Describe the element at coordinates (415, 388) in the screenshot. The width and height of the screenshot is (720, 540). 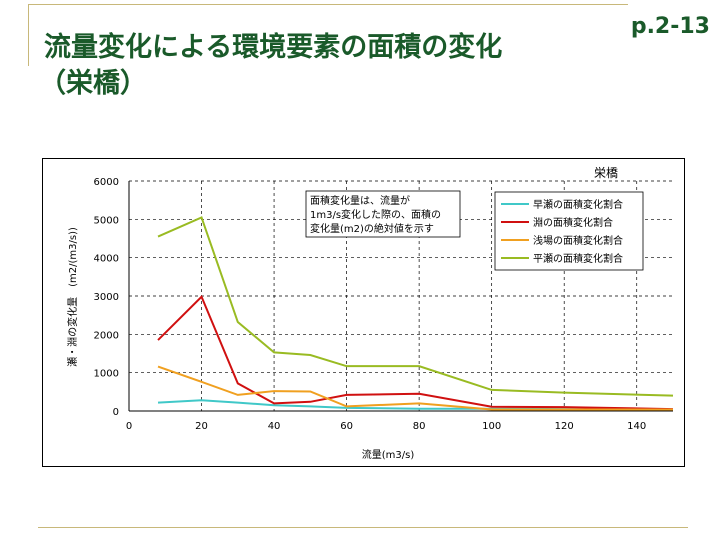
I see `series-line` at that location.